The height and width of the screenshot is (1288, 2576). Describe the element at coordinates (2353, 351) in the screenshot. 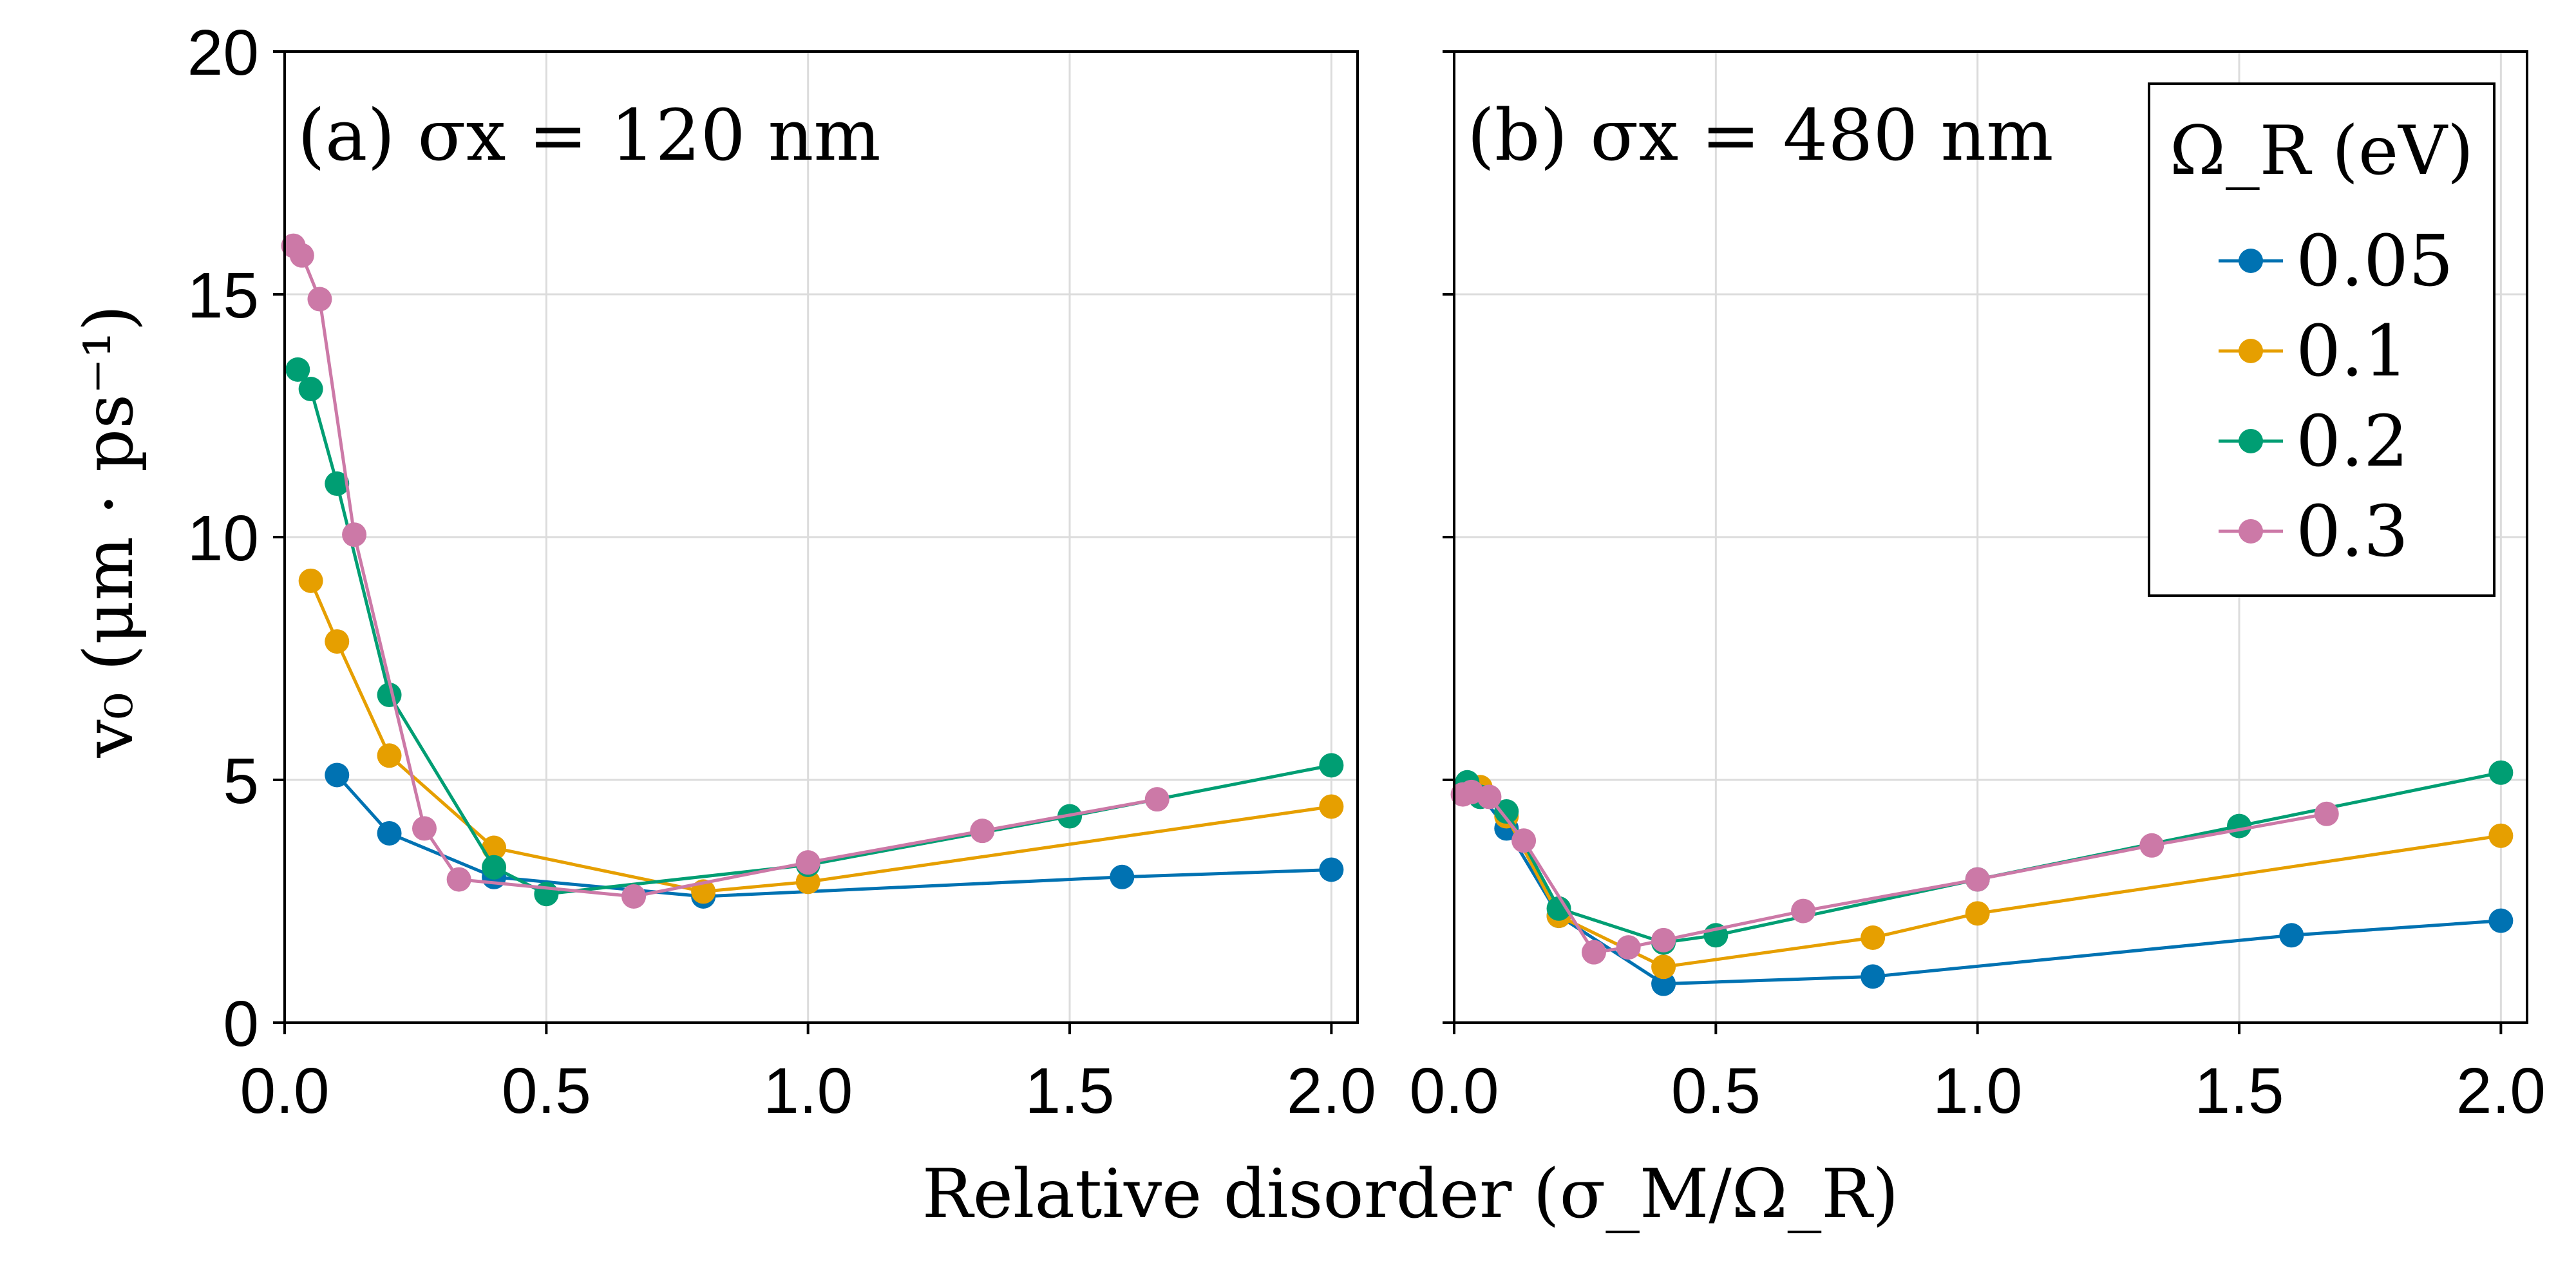

I see `legend-label-0.1: 0.1` at that location.